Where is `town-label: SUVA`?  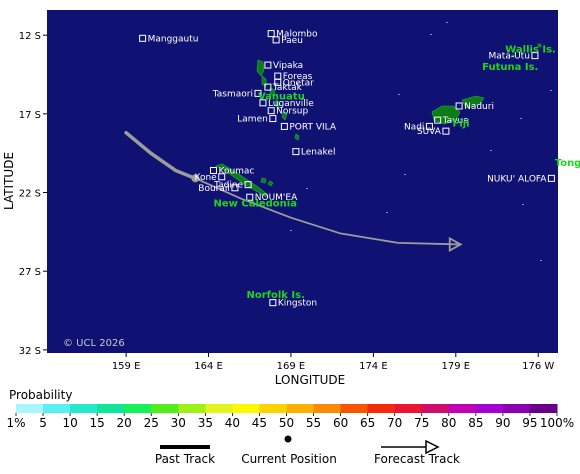
town-label: SUVA is located at coordinates (429, 132).